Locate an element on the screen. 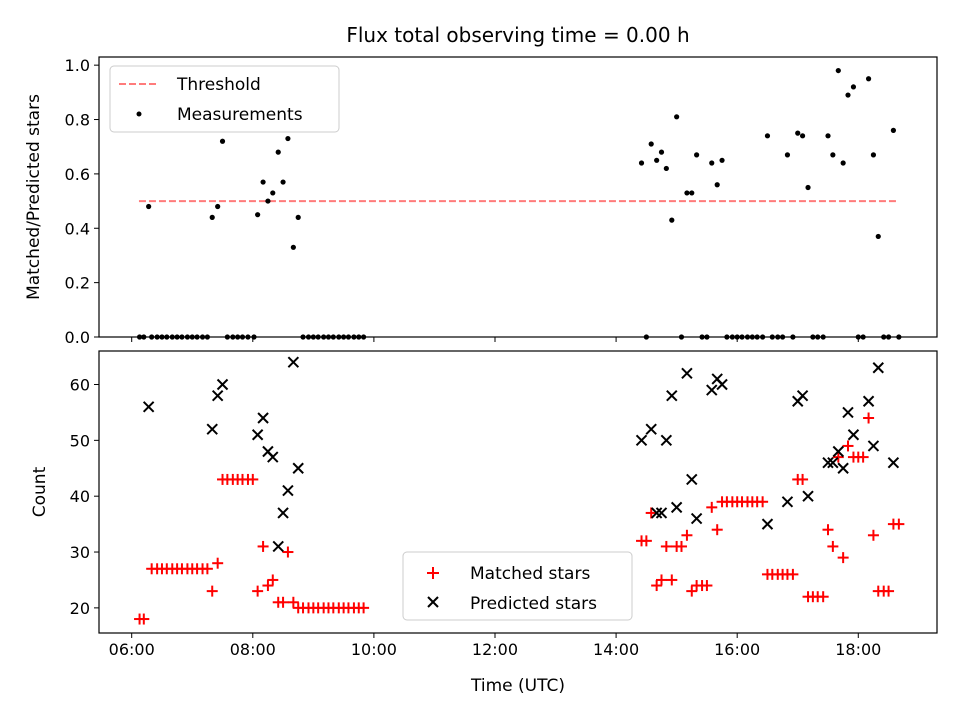 The width and height of the screenshot is (960, 720). ratio-y-tick-label: 1.0 is located at coordinates (77, 65).